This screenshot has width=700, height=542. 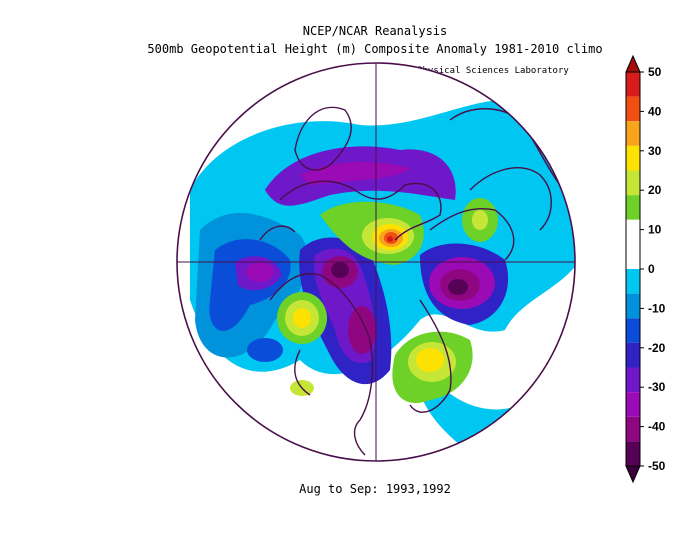 I want to click on colorbar: 50 40 30 20 10 0 -10 -20 -30 -40 -50, so click(x=645, y=269).